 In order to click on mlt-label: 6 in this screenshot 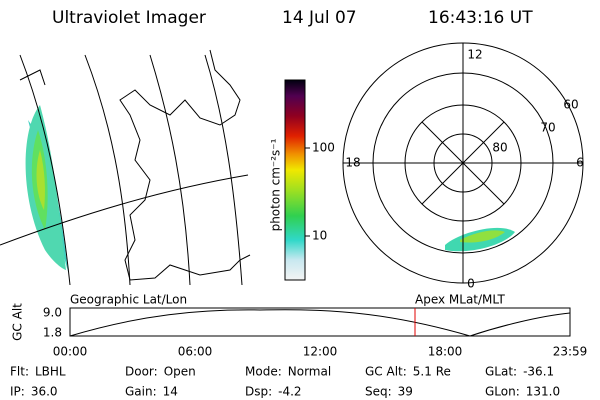, I will do `click(580, 163)`.